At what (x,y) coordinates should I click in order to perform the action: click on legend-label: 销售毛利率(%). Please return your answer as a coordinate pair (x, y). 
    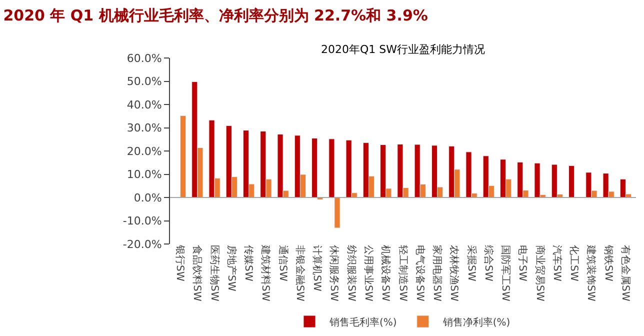
    Looking at the image, I should click on (362, 322).